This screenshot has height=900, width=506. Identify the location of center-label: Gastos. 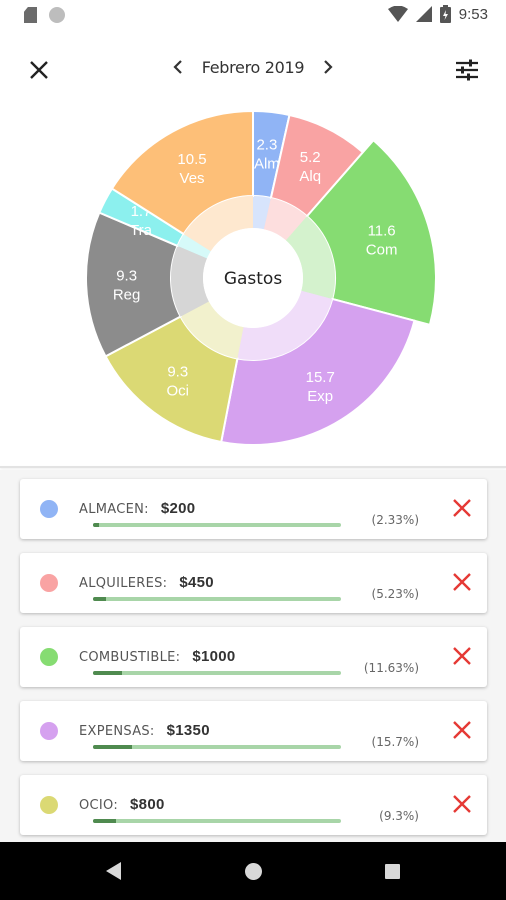
(253, 279).